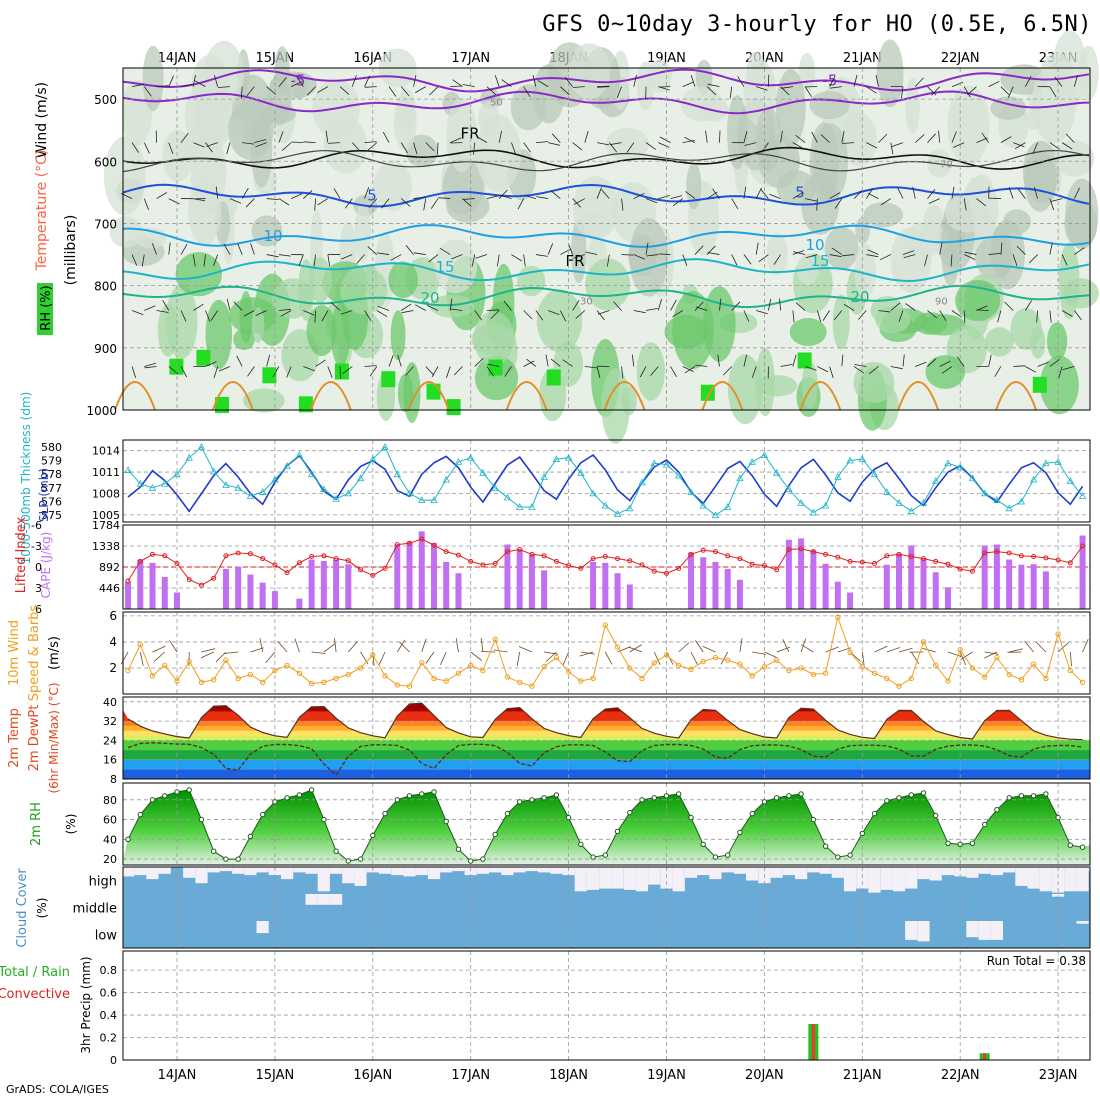 Image resolution: width=1100 pixels, height=1100 pixels. I want to click on temp-band, so click(606, 733).